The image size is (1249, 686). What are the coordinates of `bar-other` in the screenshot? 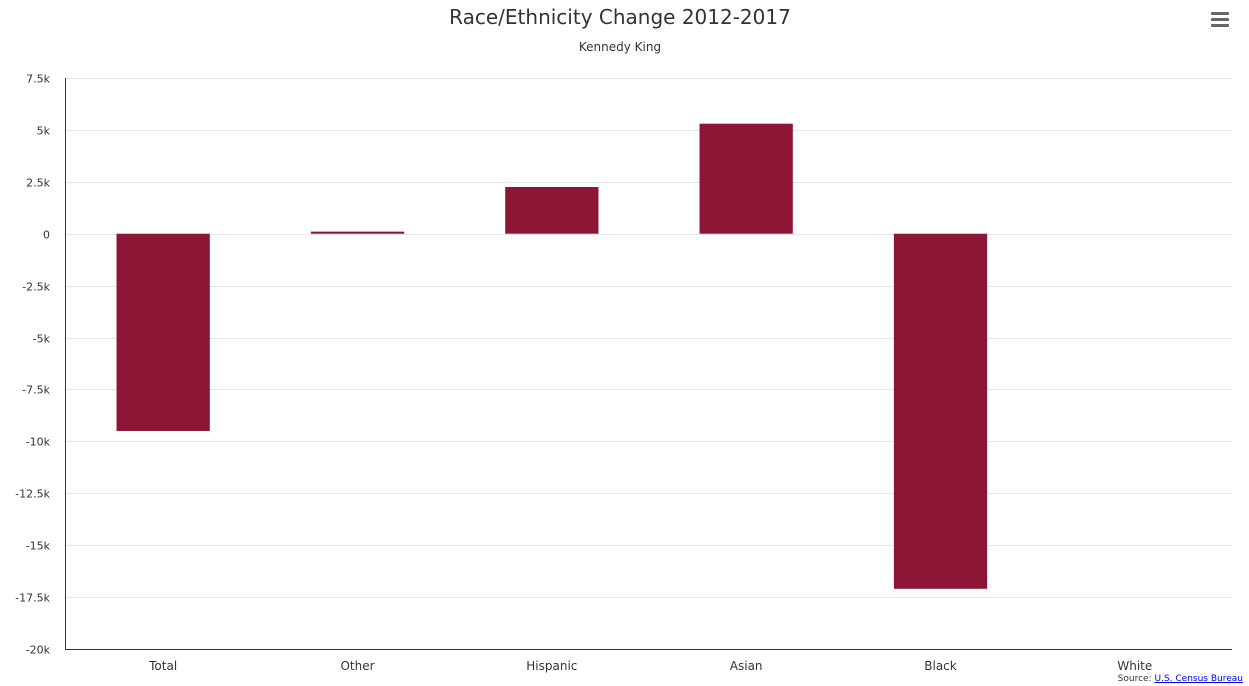 It's located at (357, 232).